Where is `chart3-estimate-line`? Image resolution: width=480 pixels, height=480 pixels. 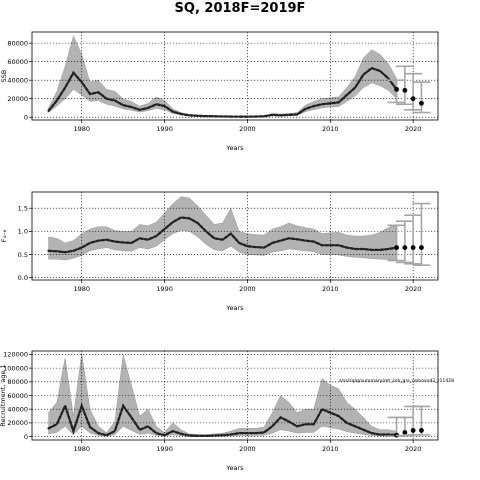 chart3-estimate-line is located at coordinates (222, 420).